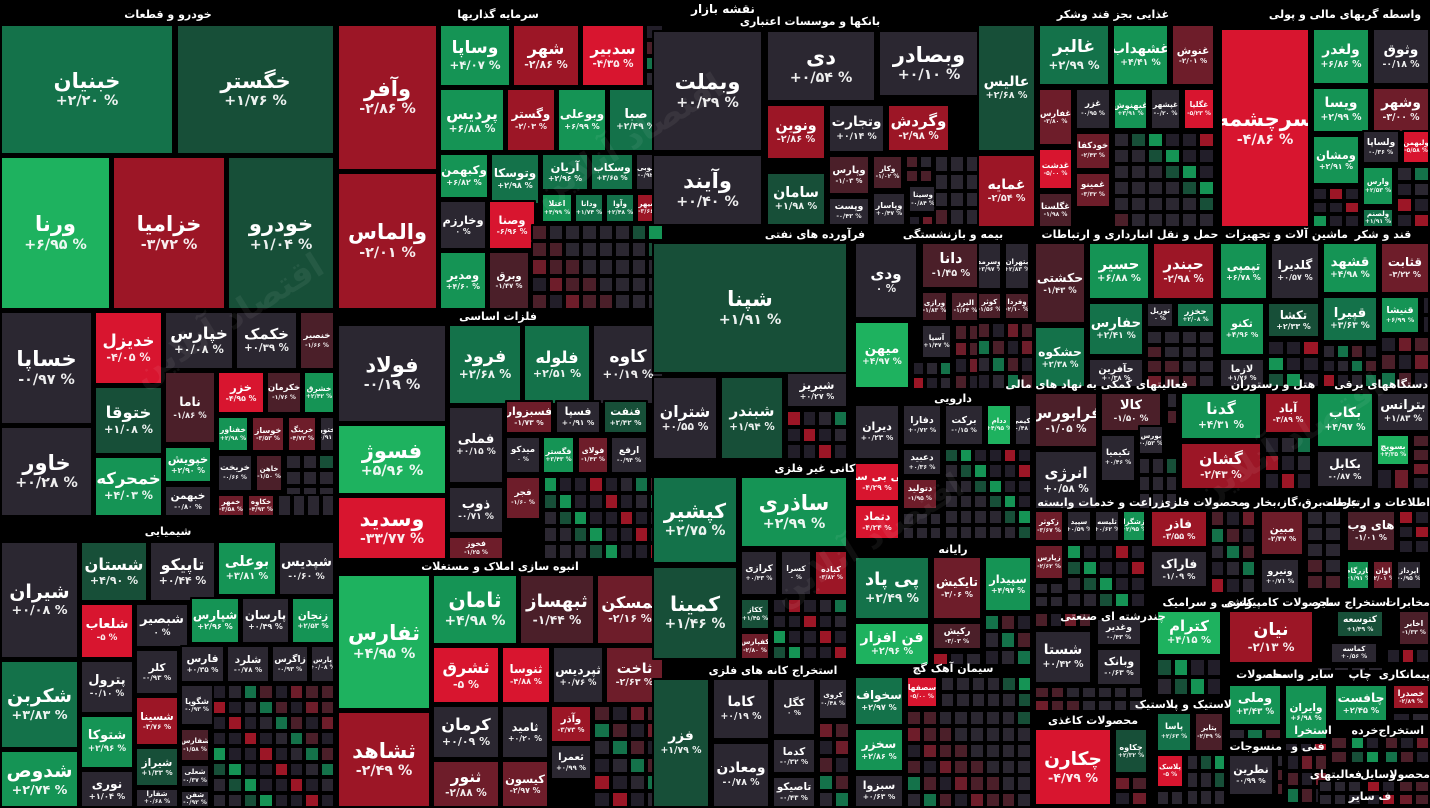  What do you see at coordinates (485, 364) in the screenshot?
I see `treemap-tile: فرود +۲/۶۸ %` at bounding box center [485, 364].